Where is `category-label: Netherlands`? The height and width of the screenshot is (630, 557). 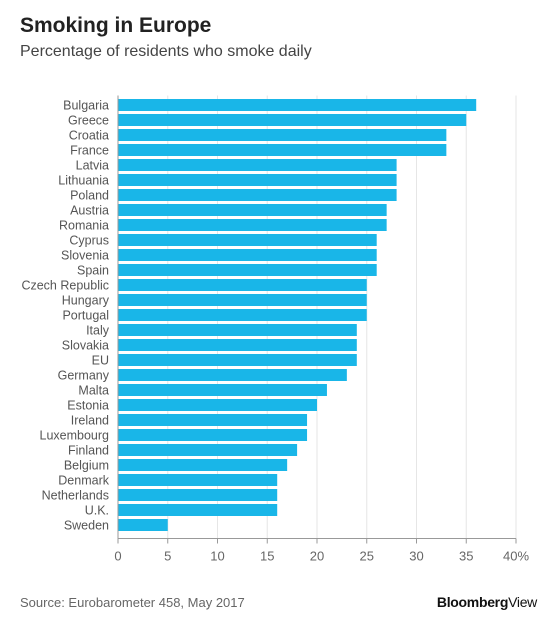
category-label: Netherlands is located at coordinates (75, 496).